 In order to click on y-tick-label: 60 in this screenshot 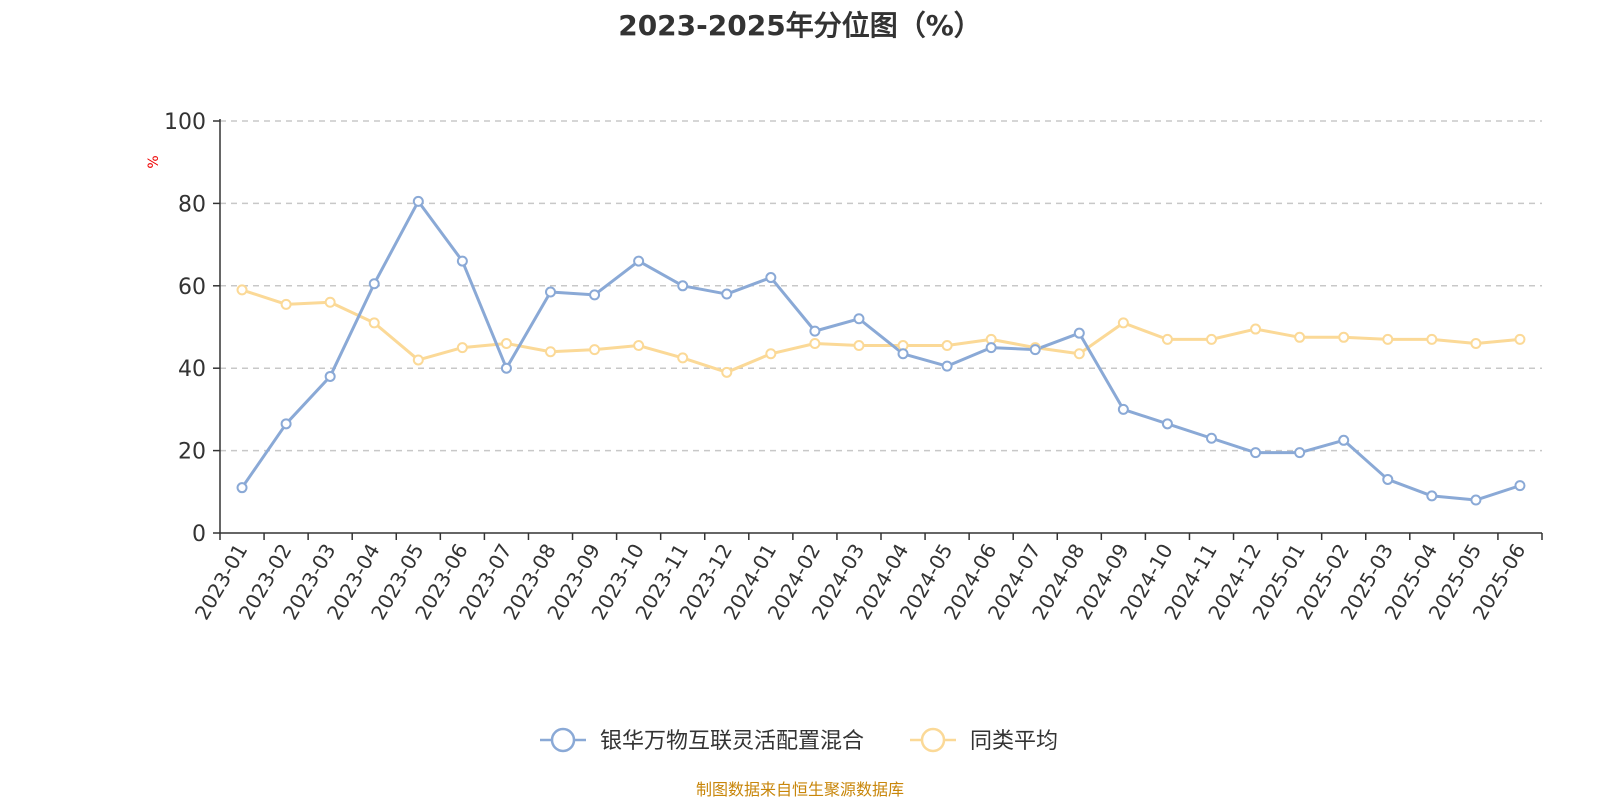, I will do `click(192, 287)`.